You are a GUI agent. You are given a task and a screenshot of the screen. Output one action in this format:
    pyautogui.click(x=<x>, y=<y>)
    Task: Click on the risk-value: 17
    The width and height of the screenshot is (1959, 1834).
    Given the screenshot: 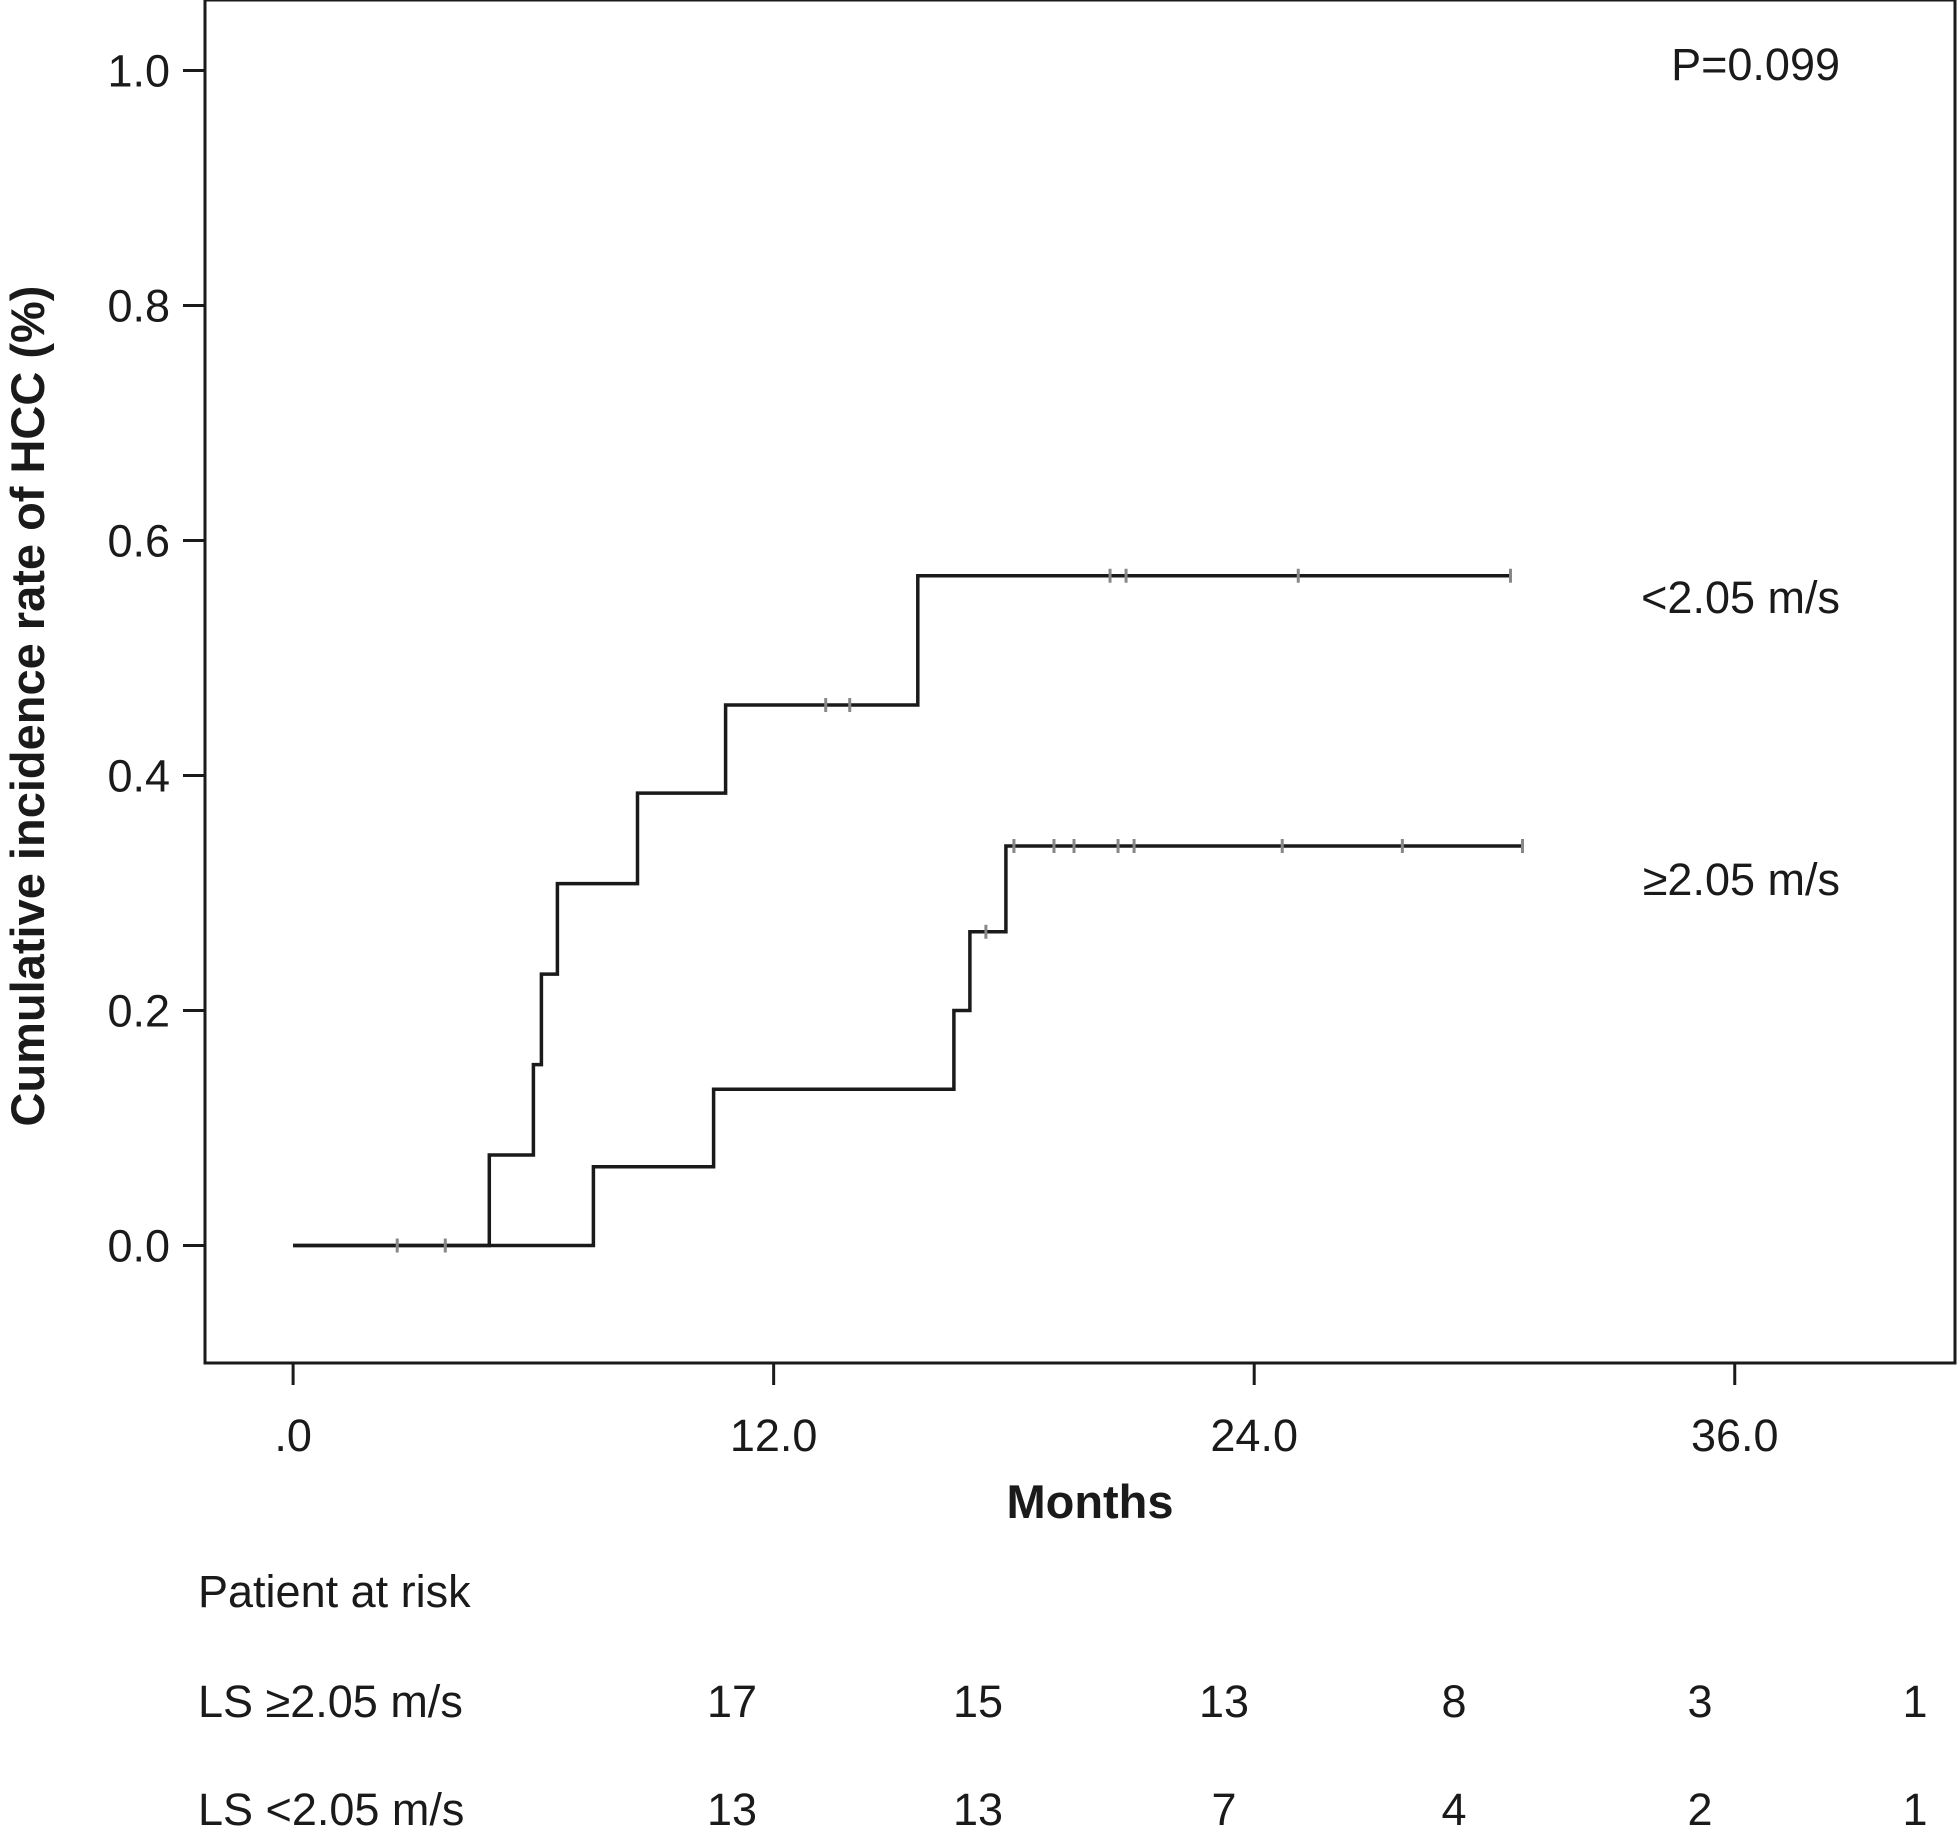 What is the action you would take?
    pyautogui.click(x=732, y=1701)
    